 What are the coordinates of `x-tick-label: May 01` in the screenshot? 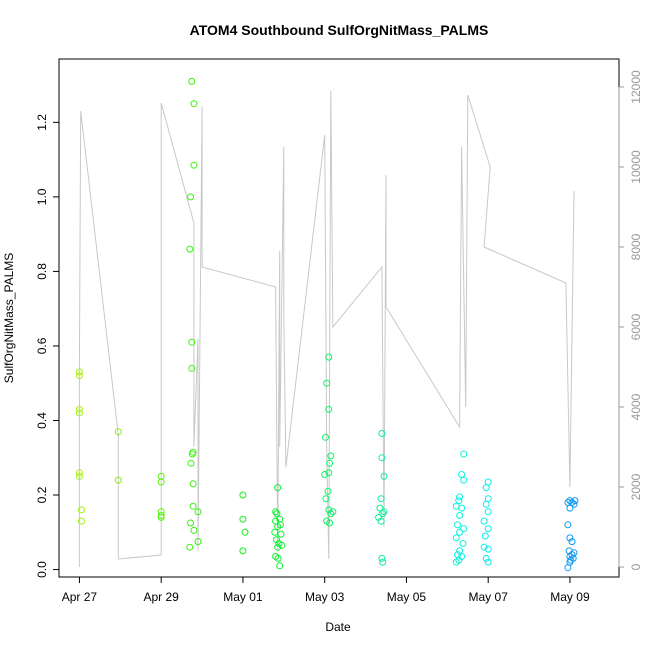 It's located at (243, 597).